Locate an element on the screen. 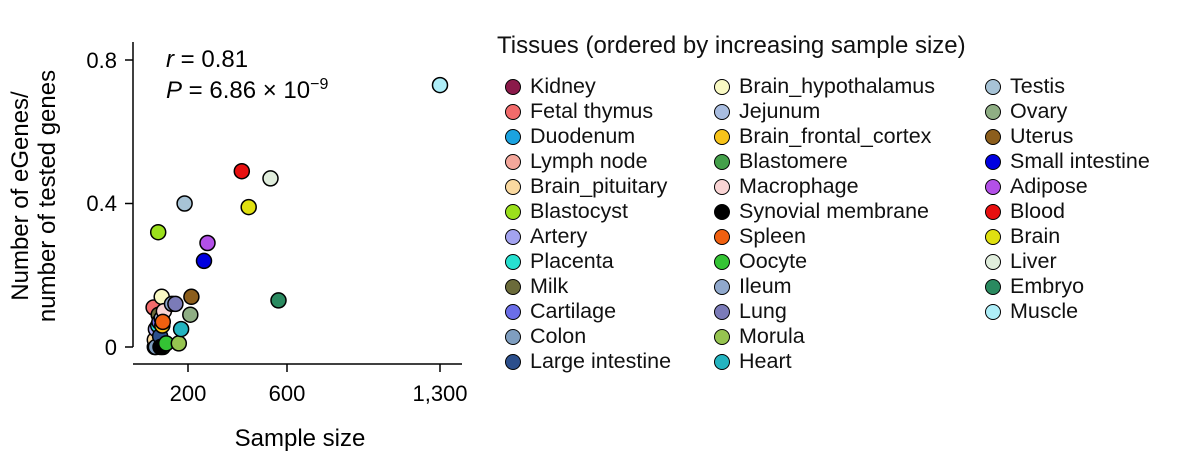  data-point-embryo is located at coordinates (278, 300).